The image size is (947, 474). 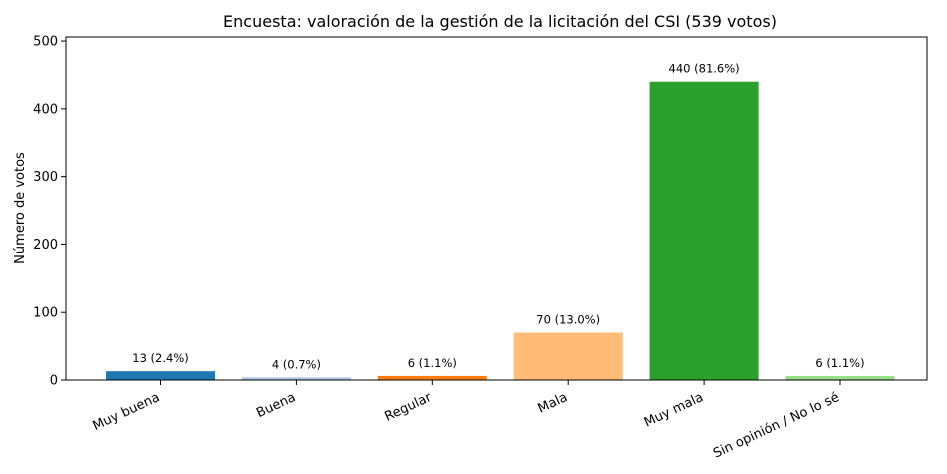 I want to click on x-tick-label: Muy mala, so click(x=674, y=410).